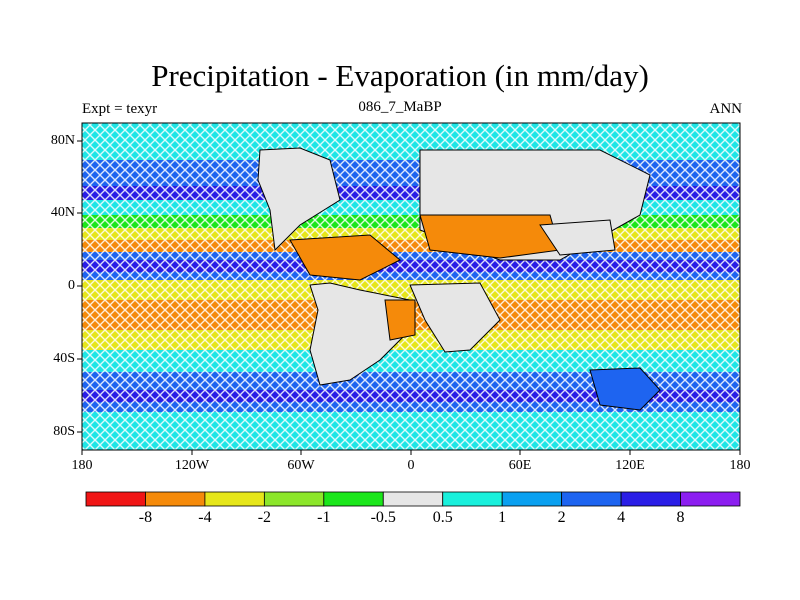  I want to click on colorbar-label: -8, so click(145, 517).